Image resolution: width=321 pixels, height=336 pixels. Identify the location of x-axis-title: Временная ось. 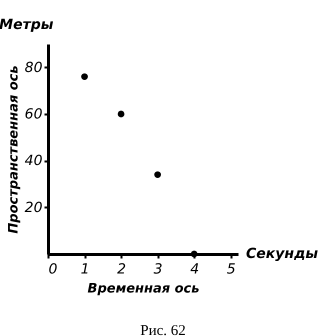
(144, 289).